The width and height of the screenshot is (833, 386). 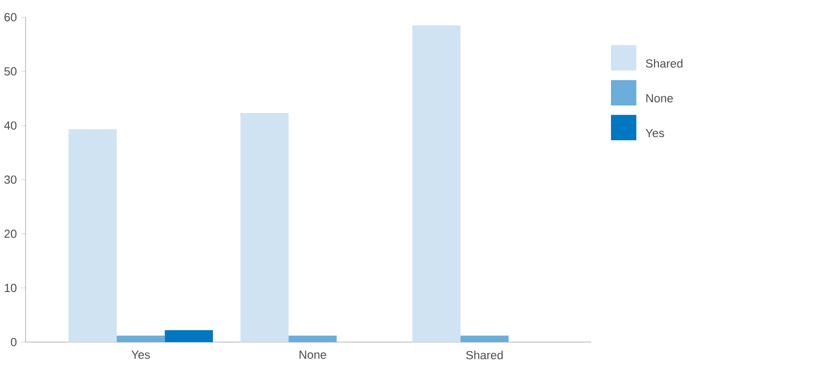 What do you see at coordinates (10, 17) in the screenshot?
I see `y-tick-label: 60` at bounding box center [10, 17].